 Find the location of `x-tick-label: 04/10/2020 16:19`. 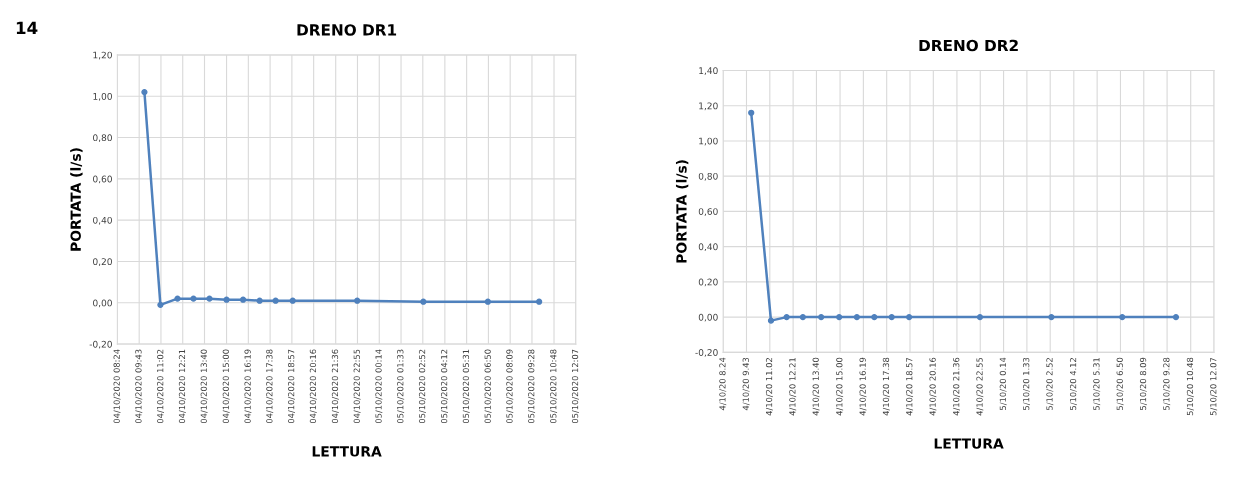

x-tick-label: 04/10/2020 16:19 is located at coordinates (248, 386).